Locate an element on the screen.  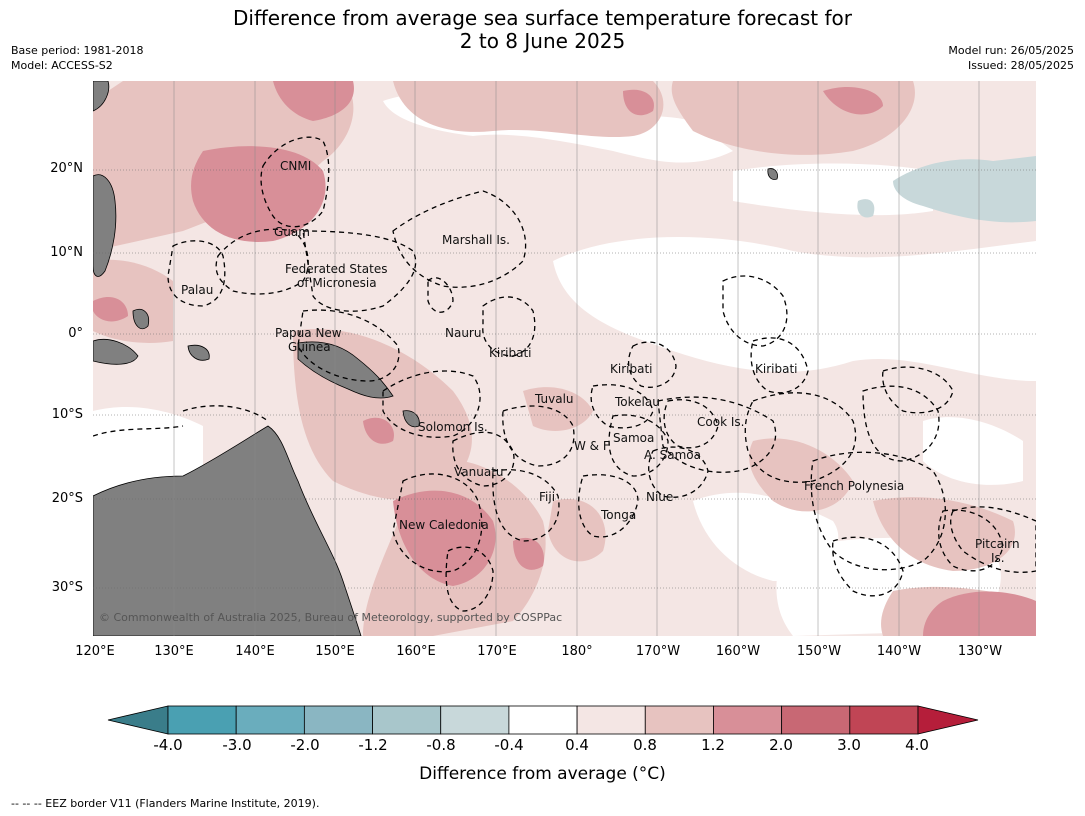
colorbar-label: 1.2 is located at coordinates (713, 745).